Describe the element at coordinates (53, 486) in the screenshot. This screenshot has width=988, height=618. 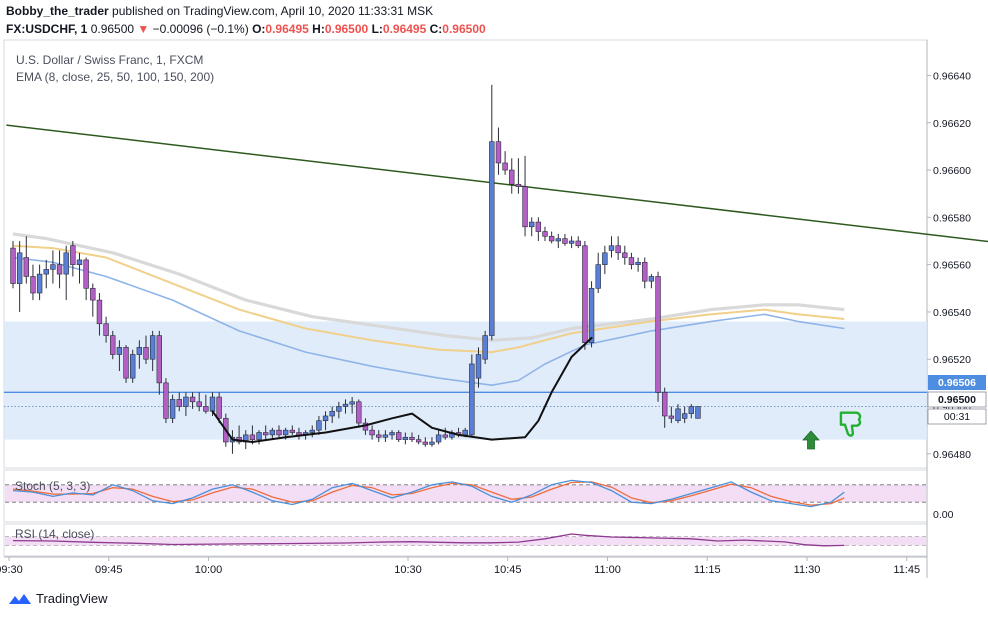
I see `stoch-legend: Stoch (5, 3, 3)` at that location.